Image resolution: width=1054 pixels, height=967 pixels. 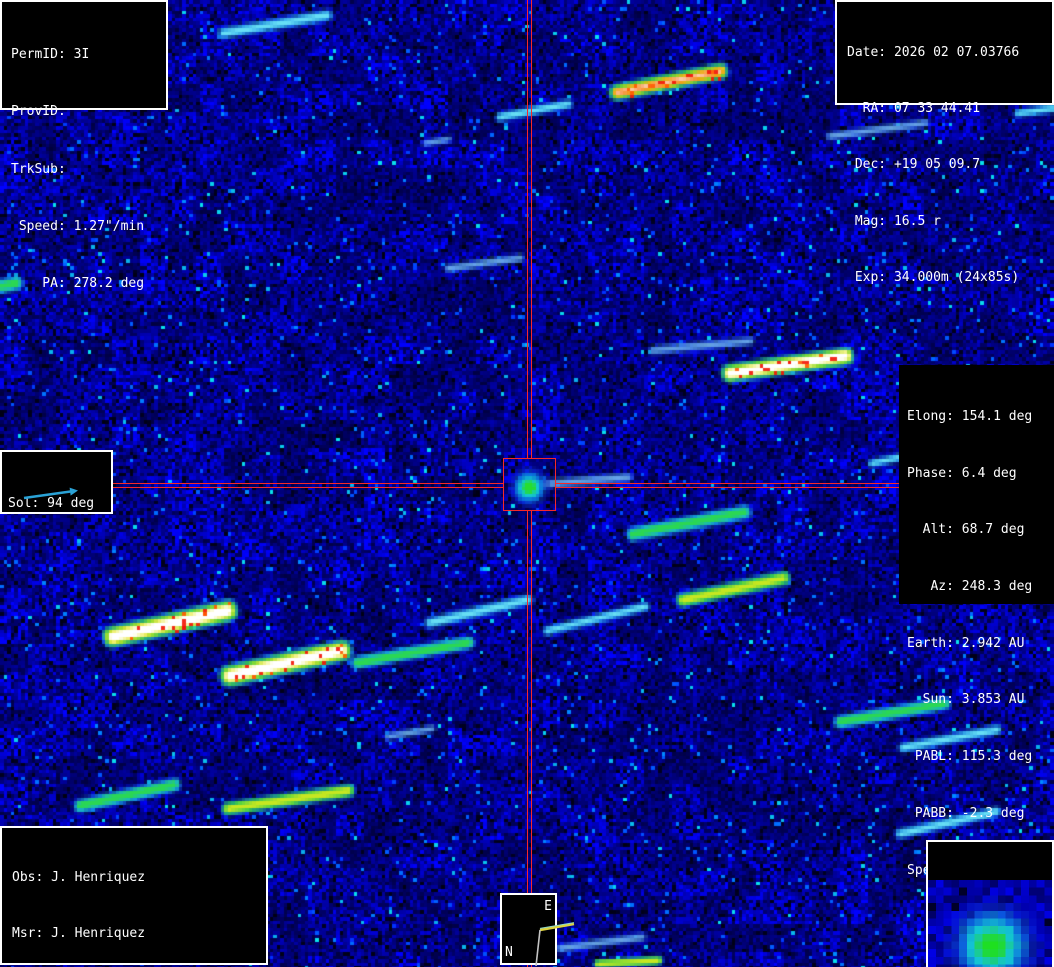 What do you see at coordinates (42, 169) in the screenshot?
I see `trksub-line: TrkSub:` at bounding box center [42, 169].